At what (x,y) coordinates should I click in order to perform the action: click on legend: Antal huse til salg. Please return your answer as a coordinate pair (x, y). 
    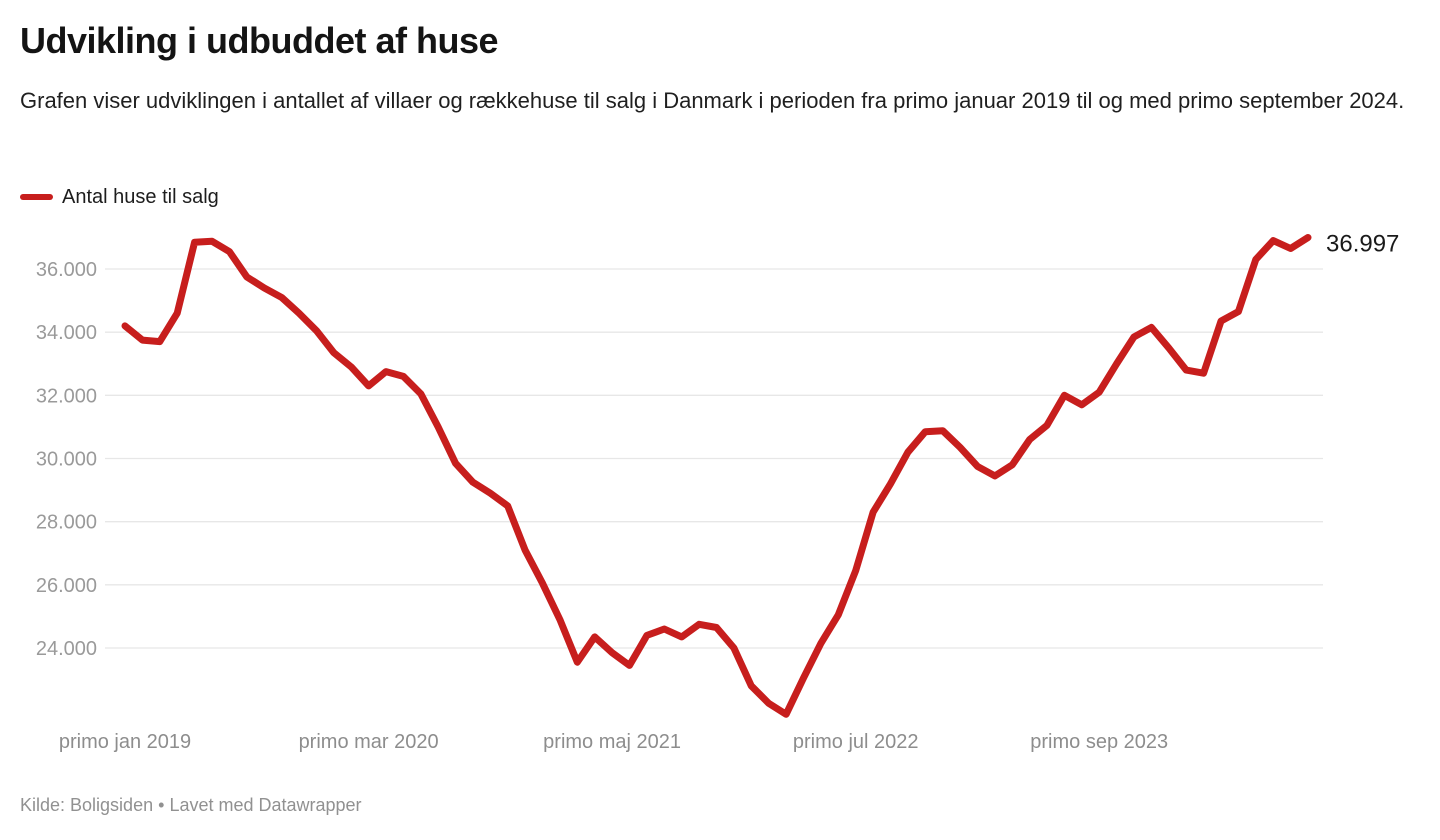
    Looking at the image, I should click on (119, 197).